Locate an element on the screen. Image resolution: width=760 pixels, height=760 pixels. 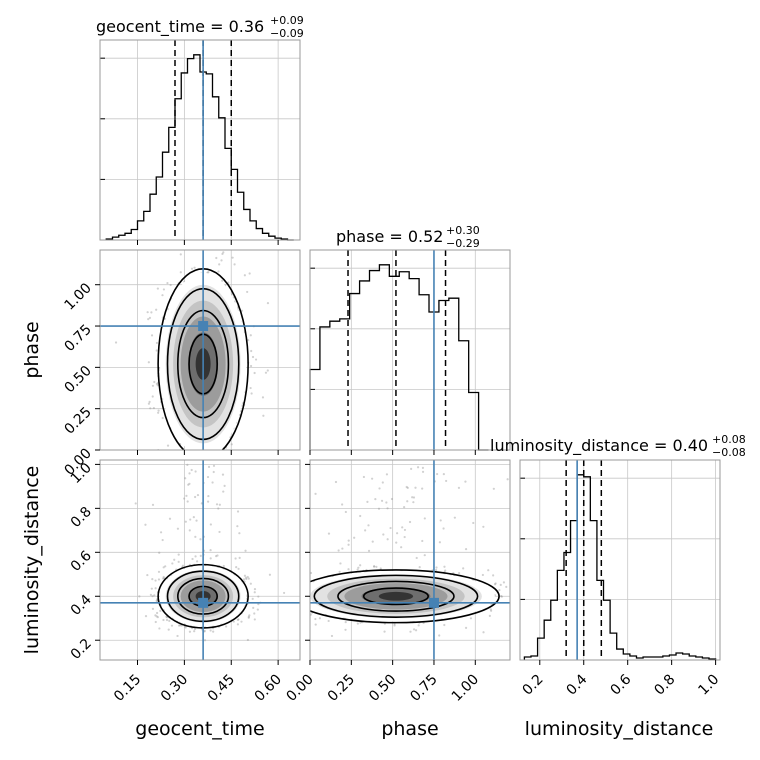
title-geocent-time-main: geocent_time = 0.36 is located at coordinates (180, 27).